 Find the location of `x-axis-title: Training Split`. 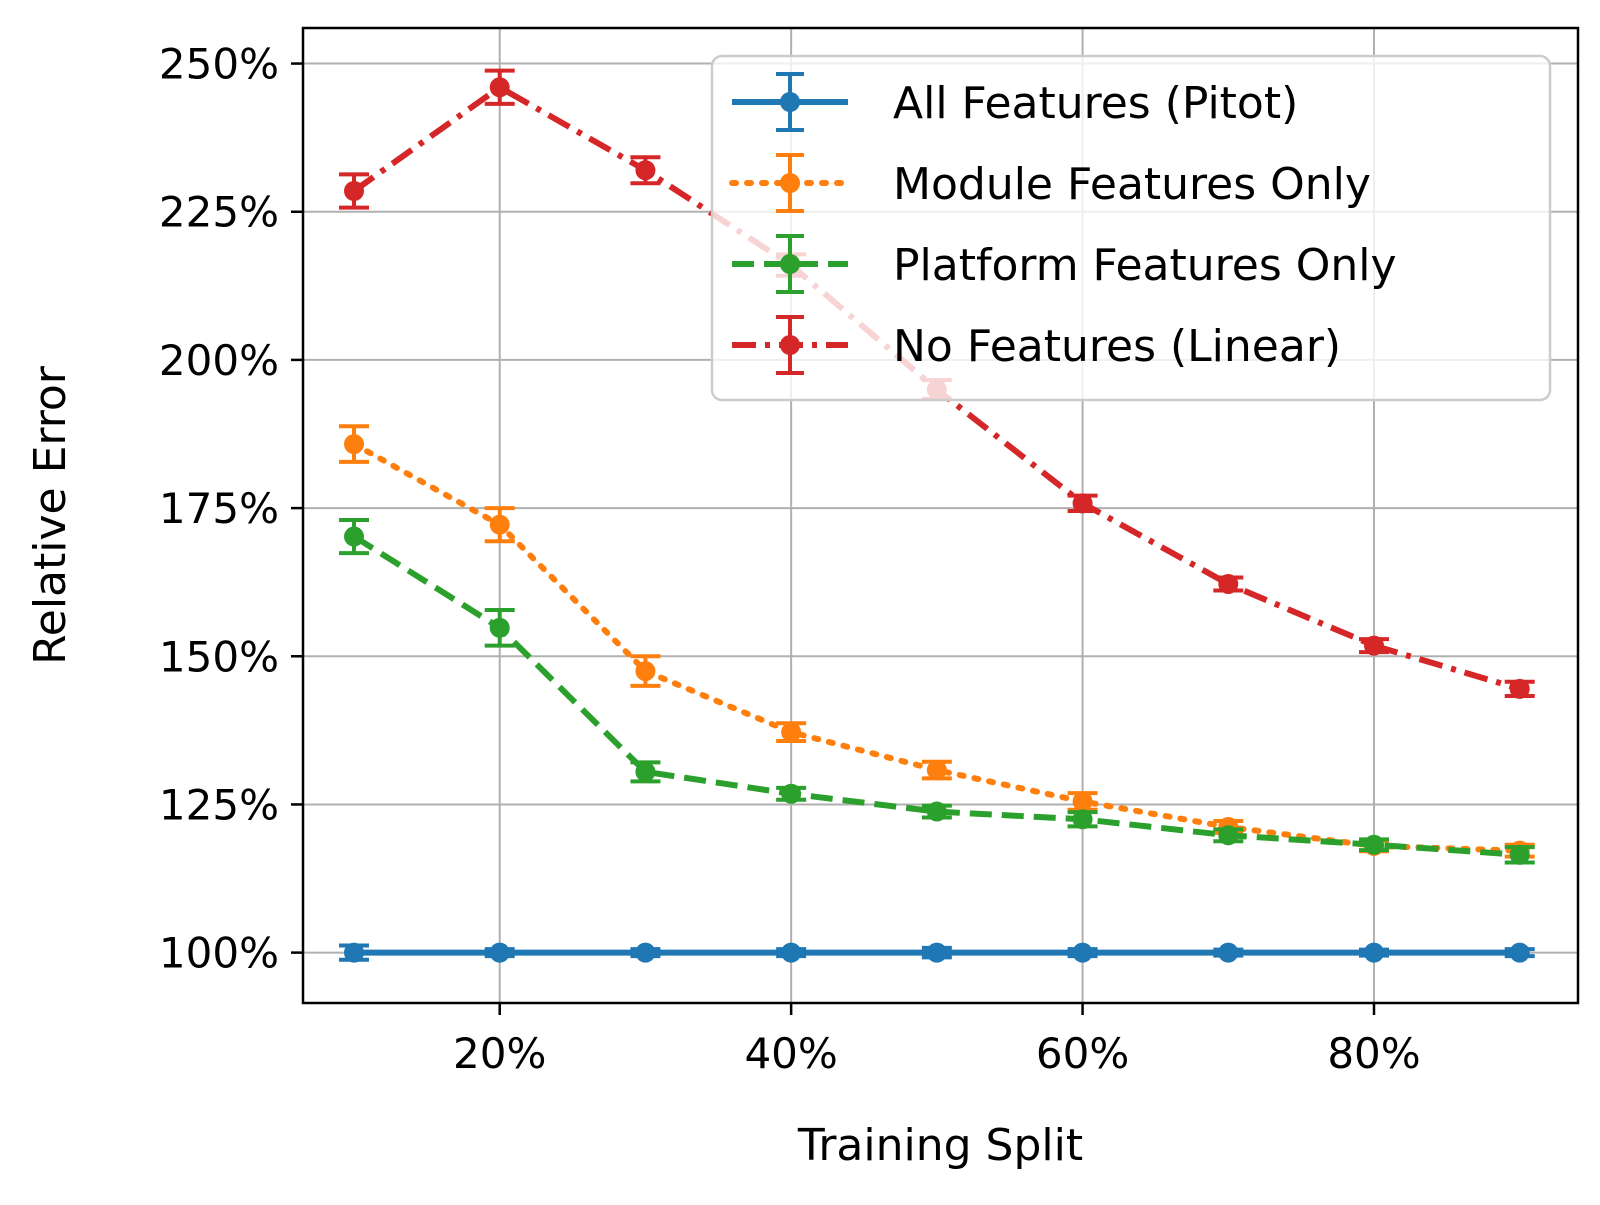

x-axis-title: Training Split is located at coordinates (940, 1145).